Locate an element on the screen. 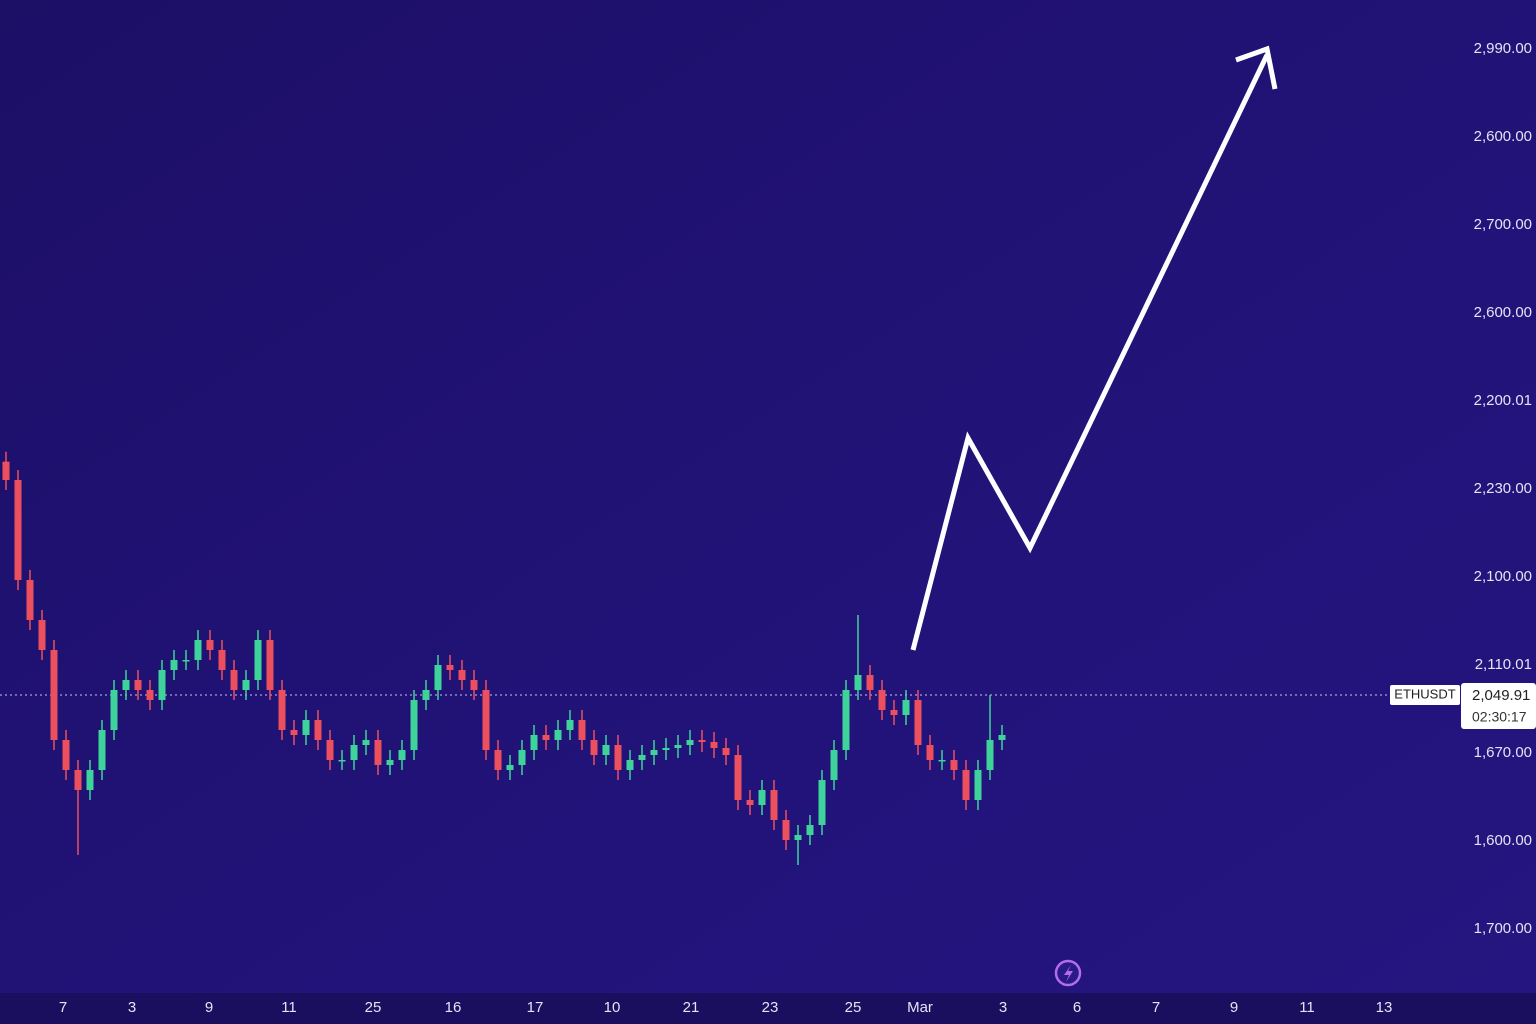 This screenshot has width=1536, height=1024. time-axis-label: 23 is located at coordinates (770, 1007).